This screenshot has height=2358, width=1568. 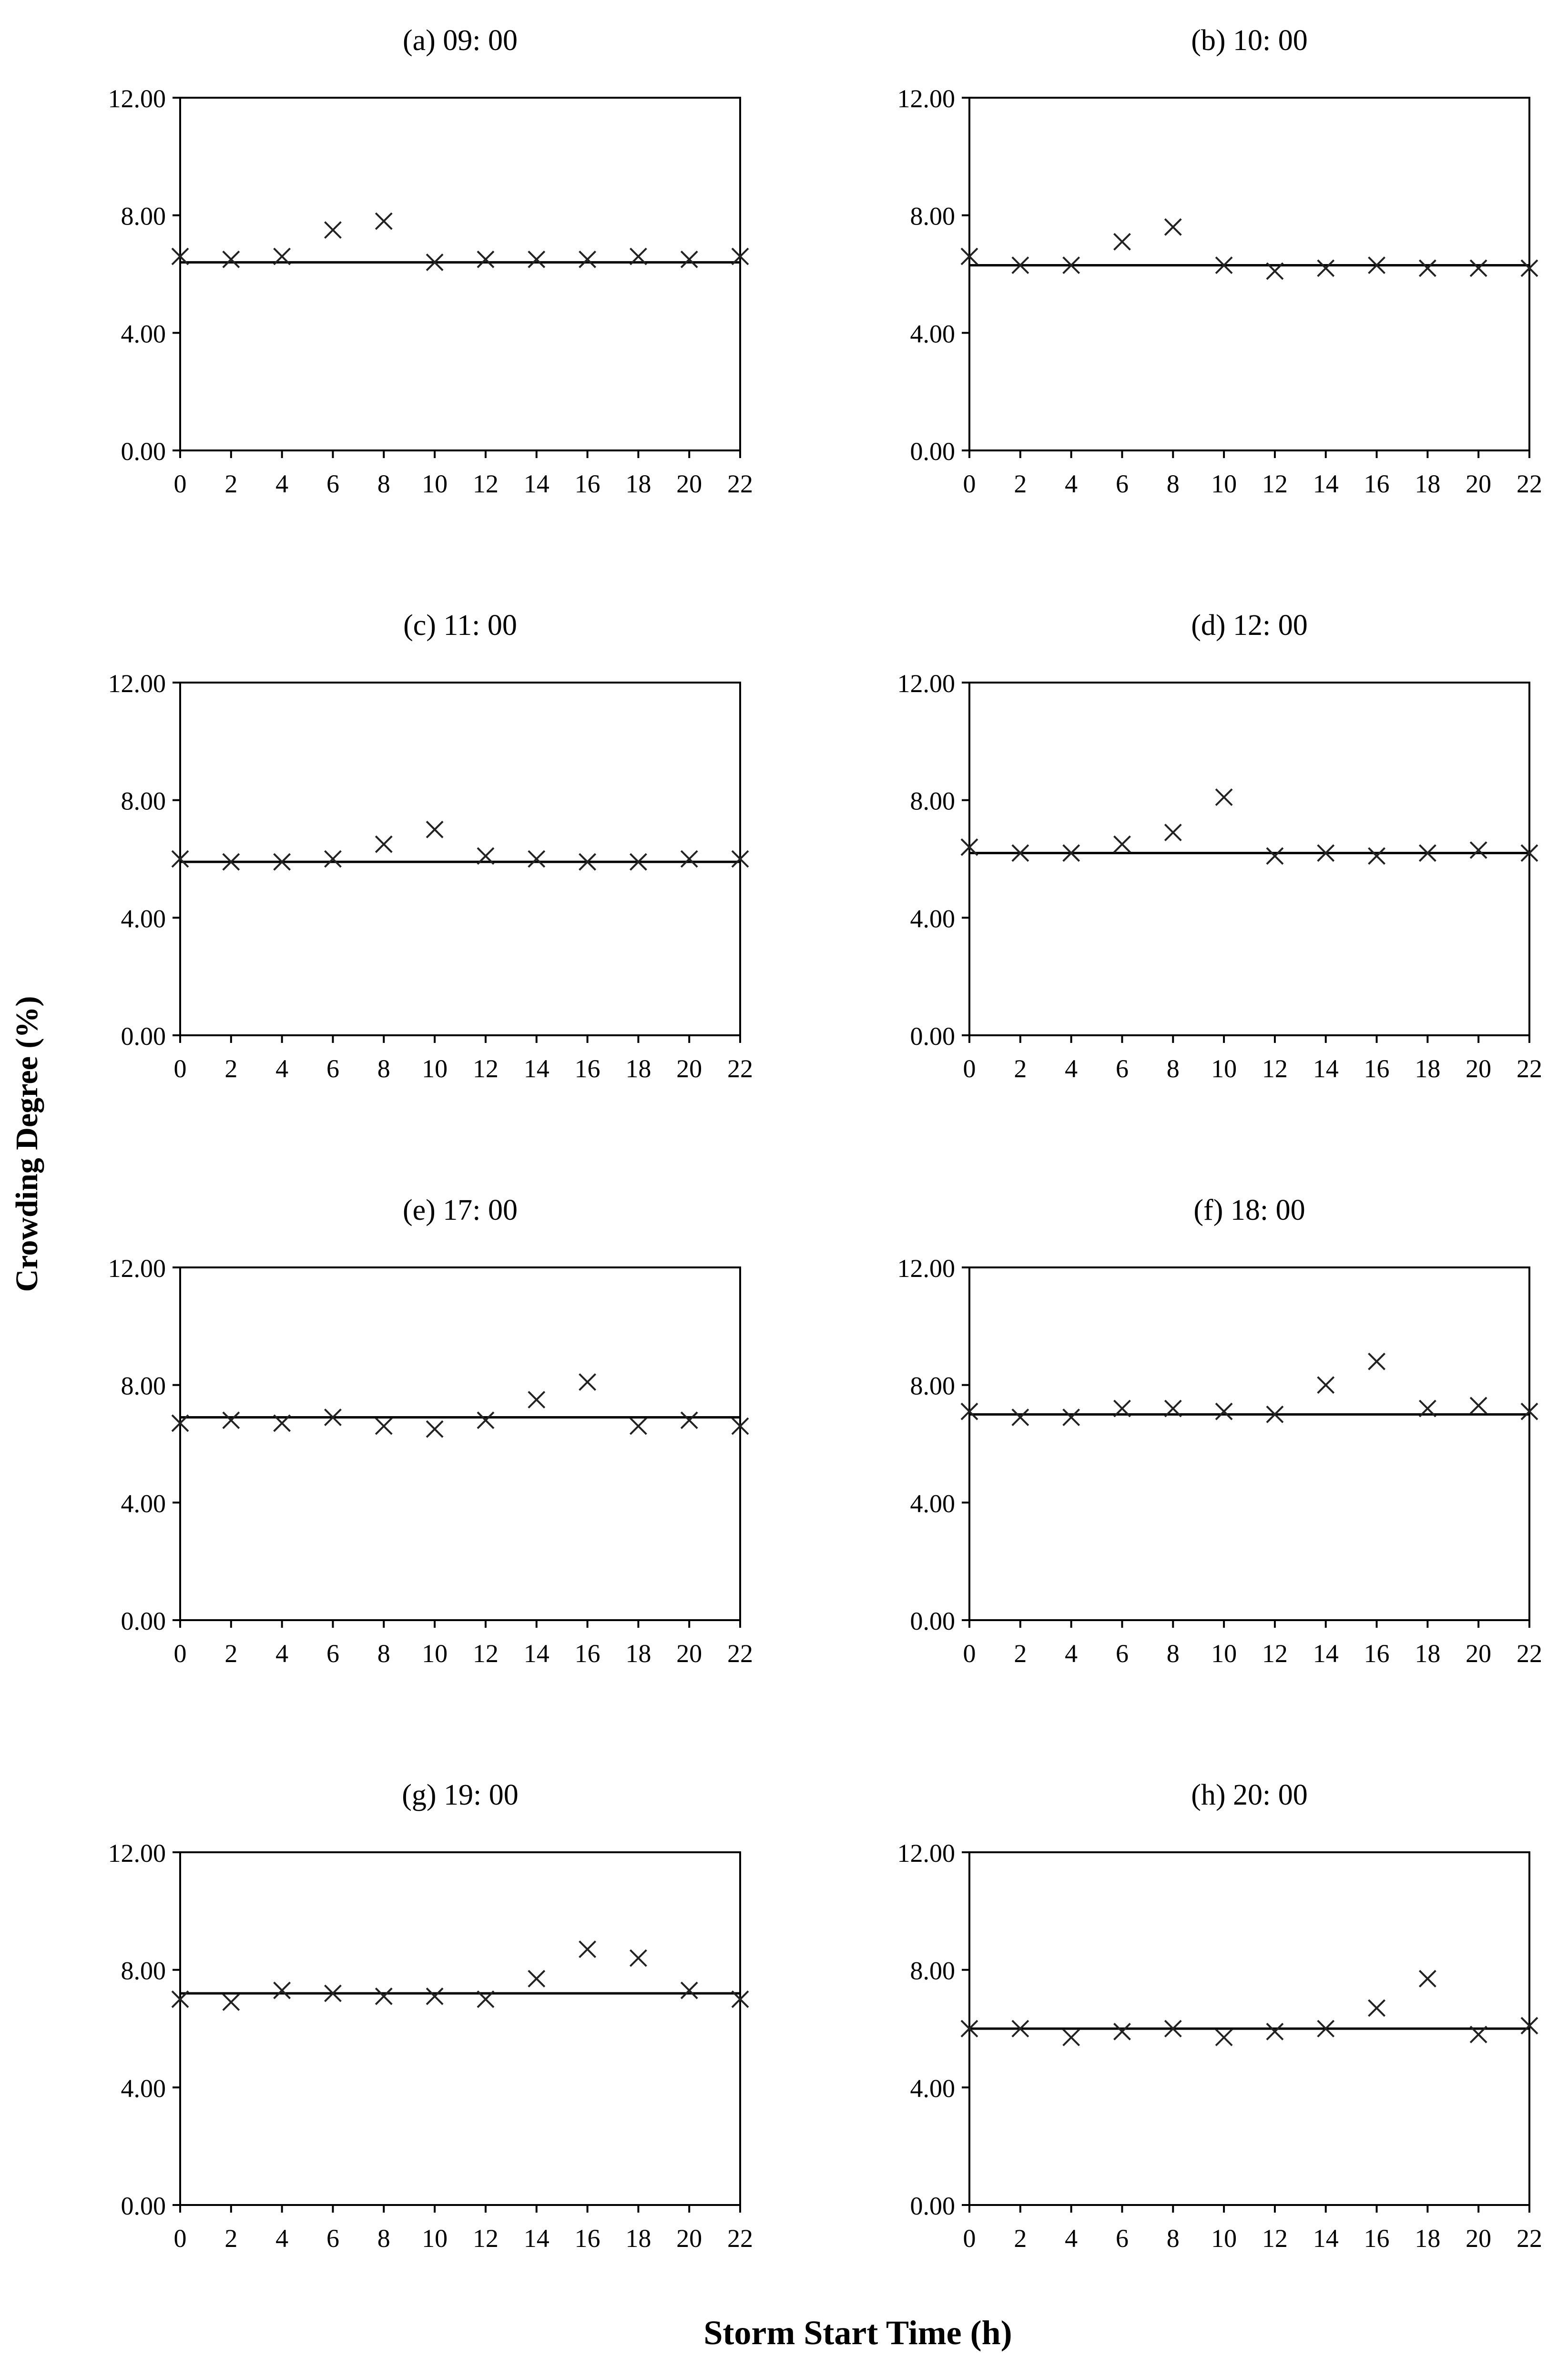 I want to click on y-tick-label: 0.00, so click(x=933, y=2206).